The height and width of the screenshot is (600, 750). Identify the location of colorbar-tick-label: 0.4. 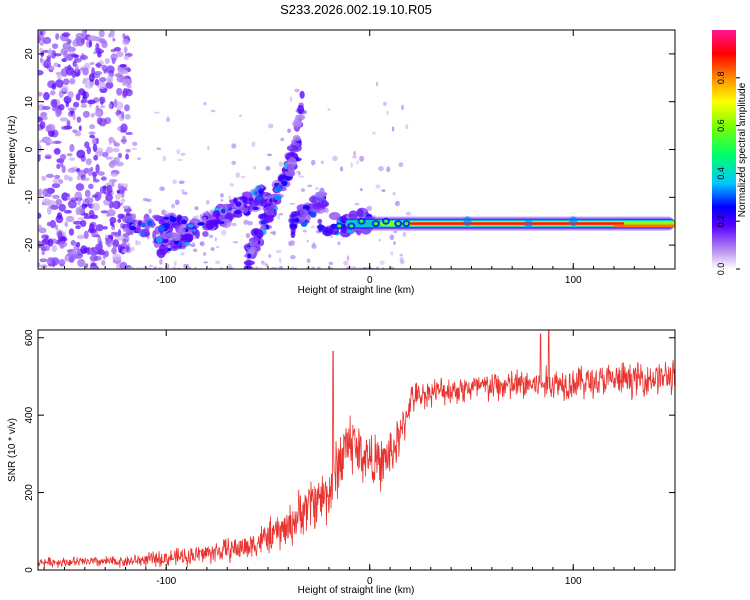
(721, 173).